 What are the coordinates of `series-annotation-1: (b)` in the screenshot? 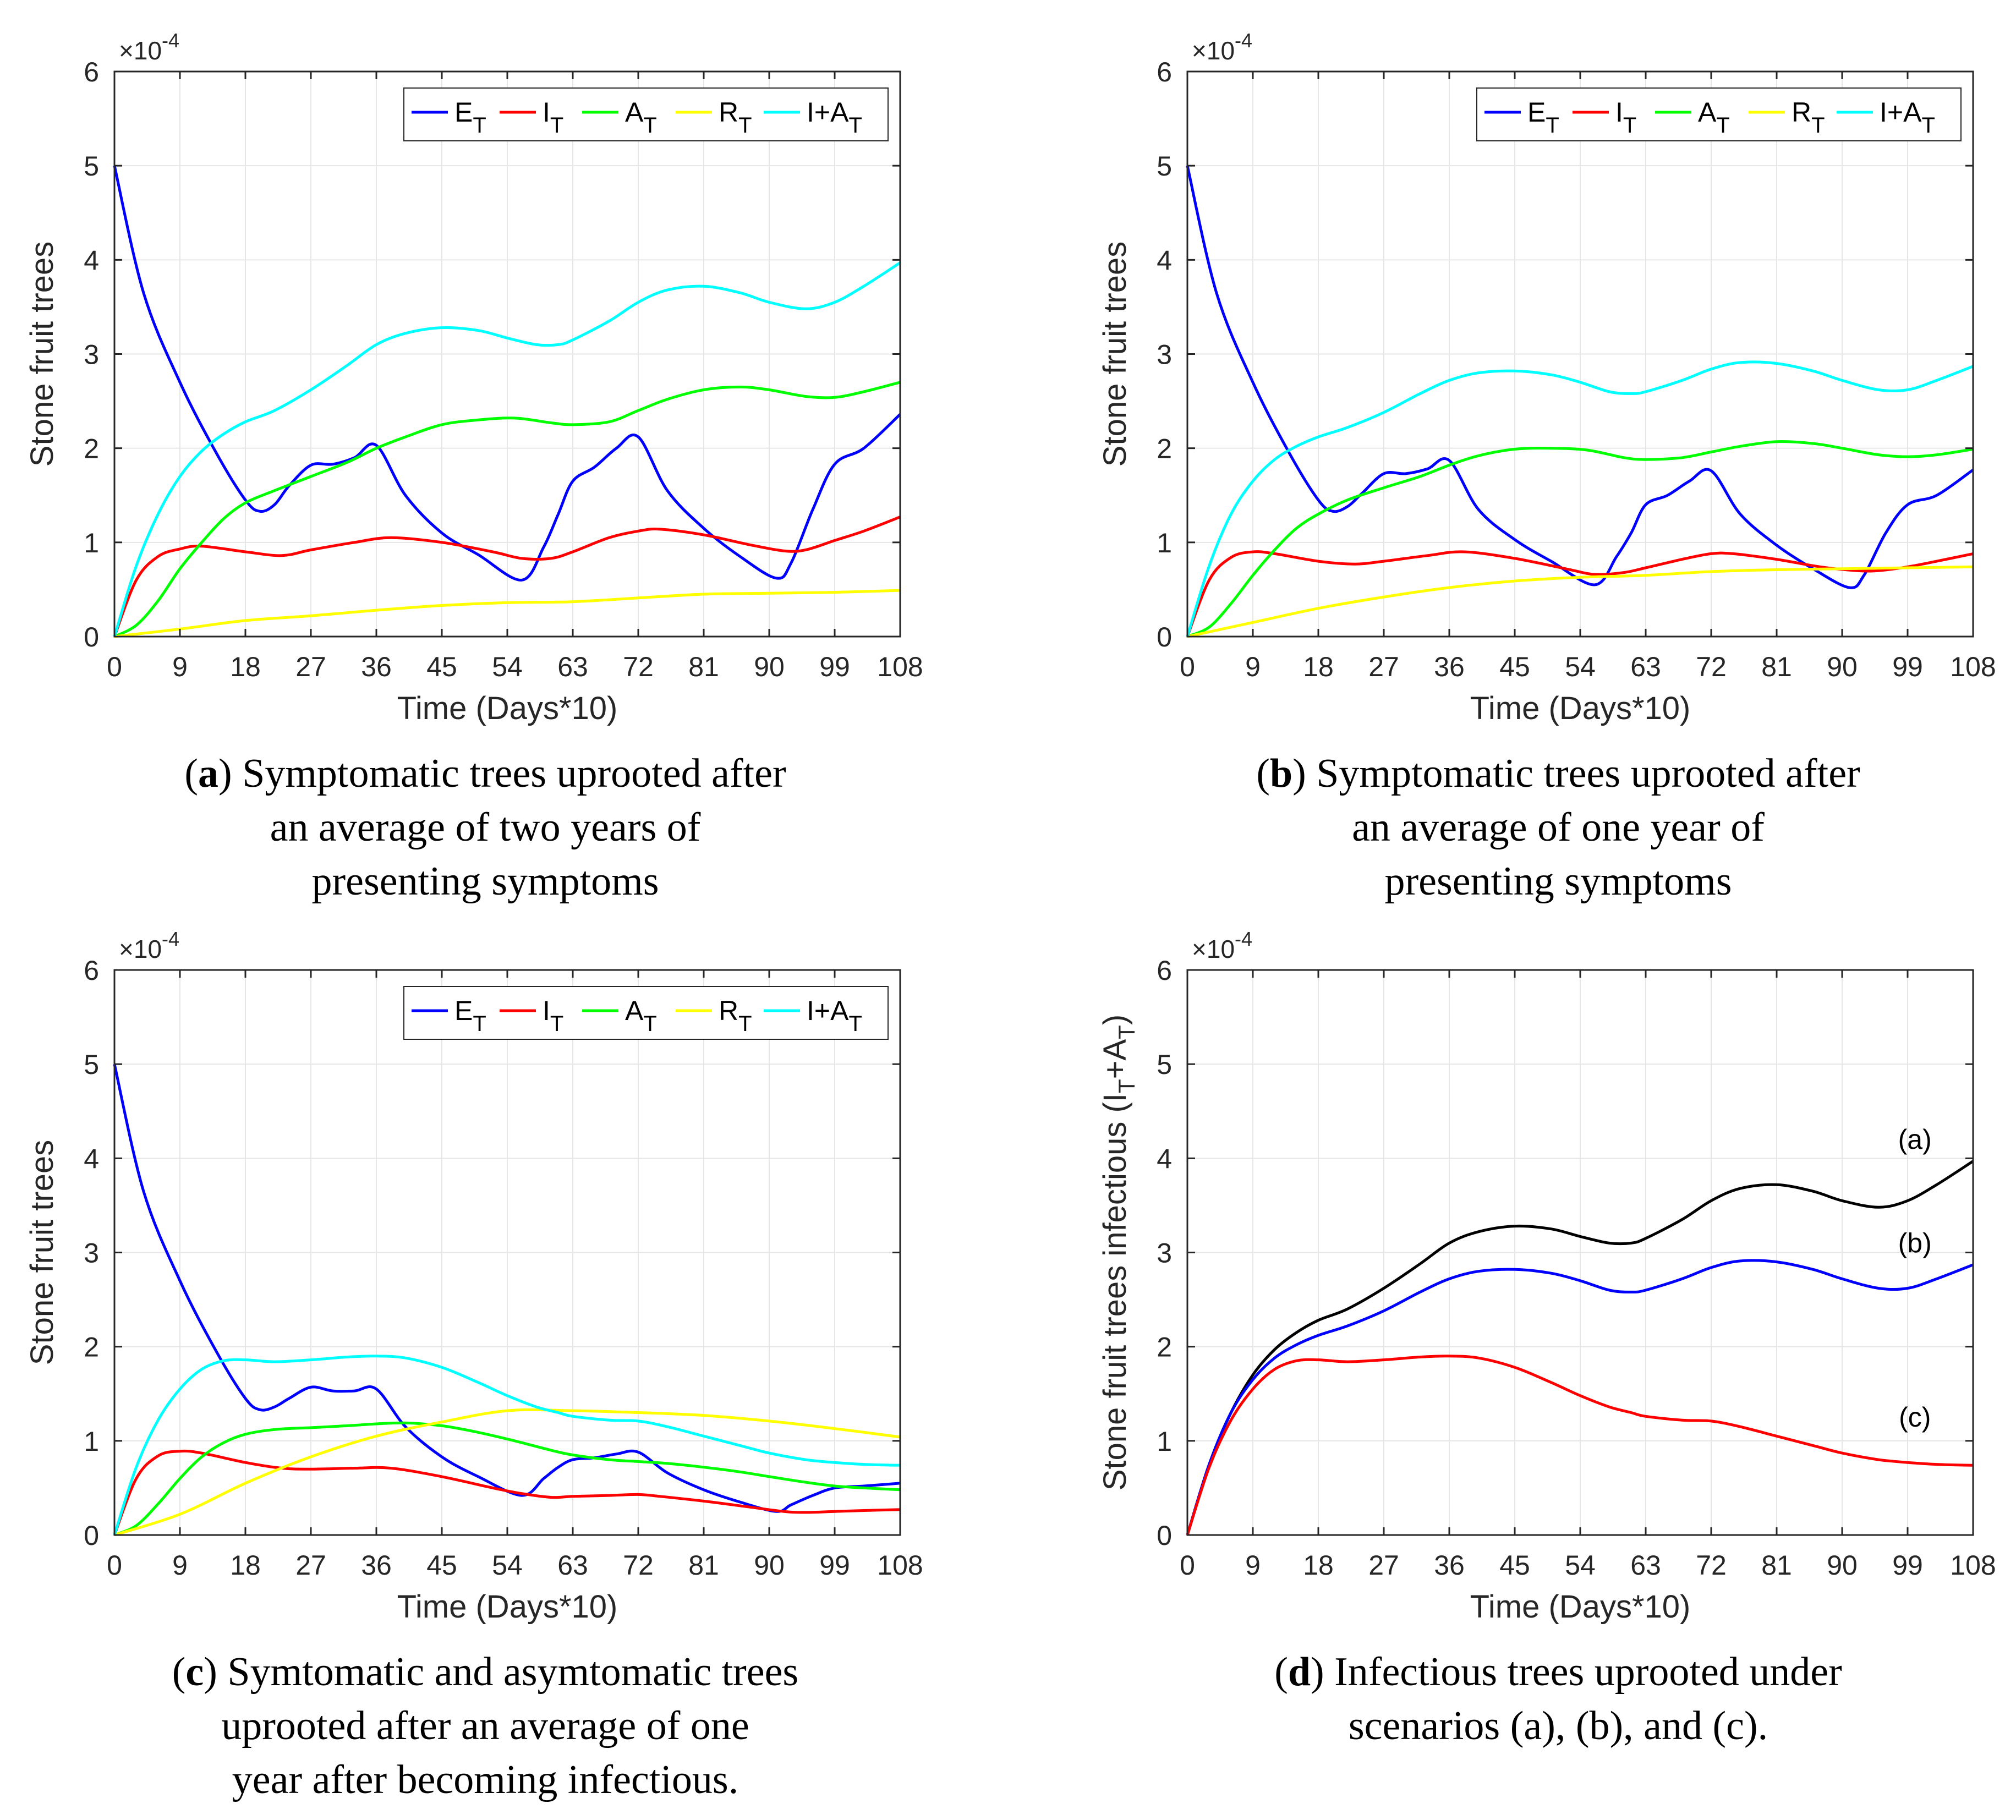 It's located at (1915, 1243).